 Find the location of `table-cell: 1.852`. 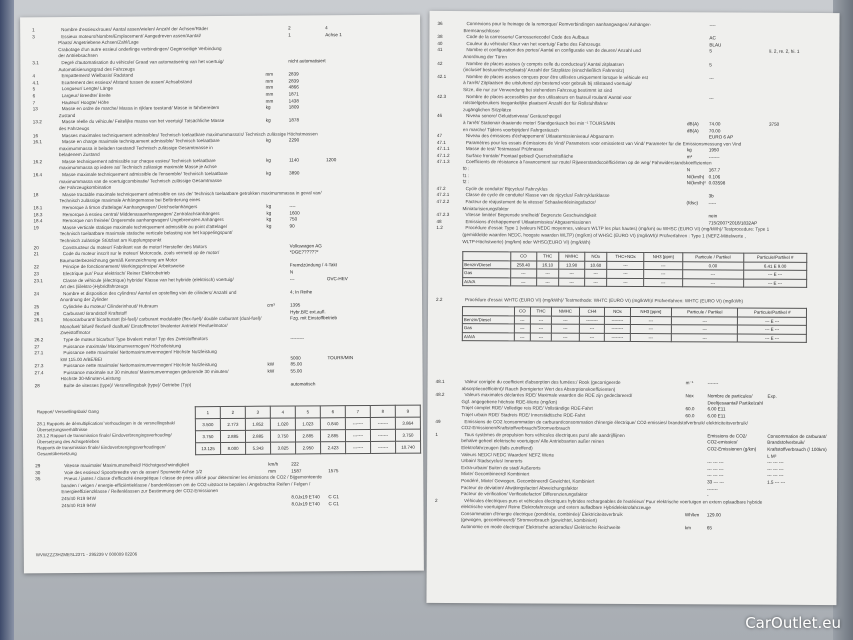

table-cell: 1.852 is located at coordinates (258, 424).